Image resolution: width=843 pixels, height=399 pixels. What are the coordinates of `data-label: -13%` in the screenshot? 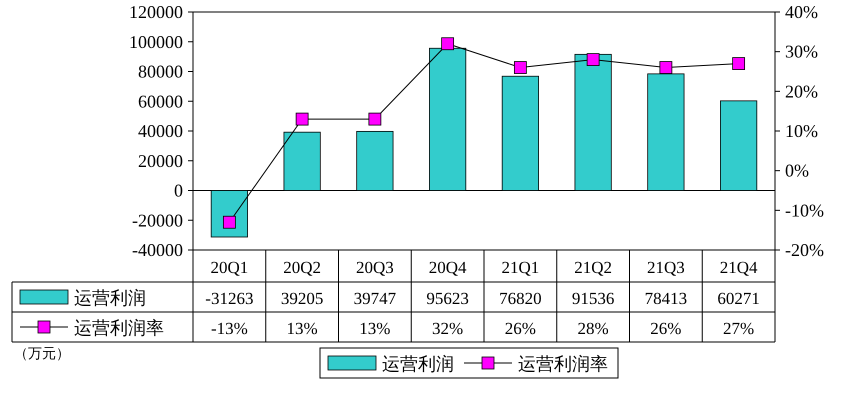 It's located at (229, 328).